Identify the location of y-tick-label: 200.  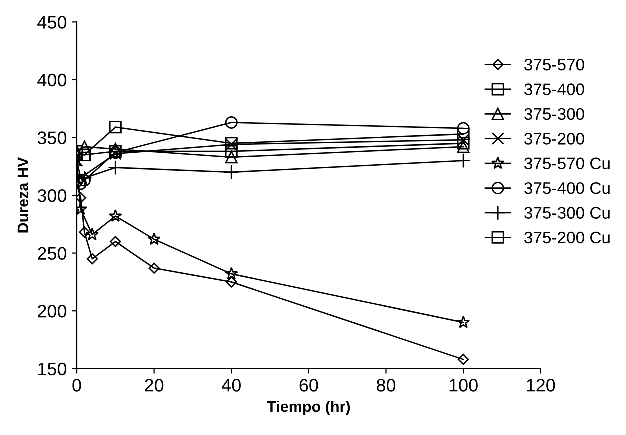
(52, 311).